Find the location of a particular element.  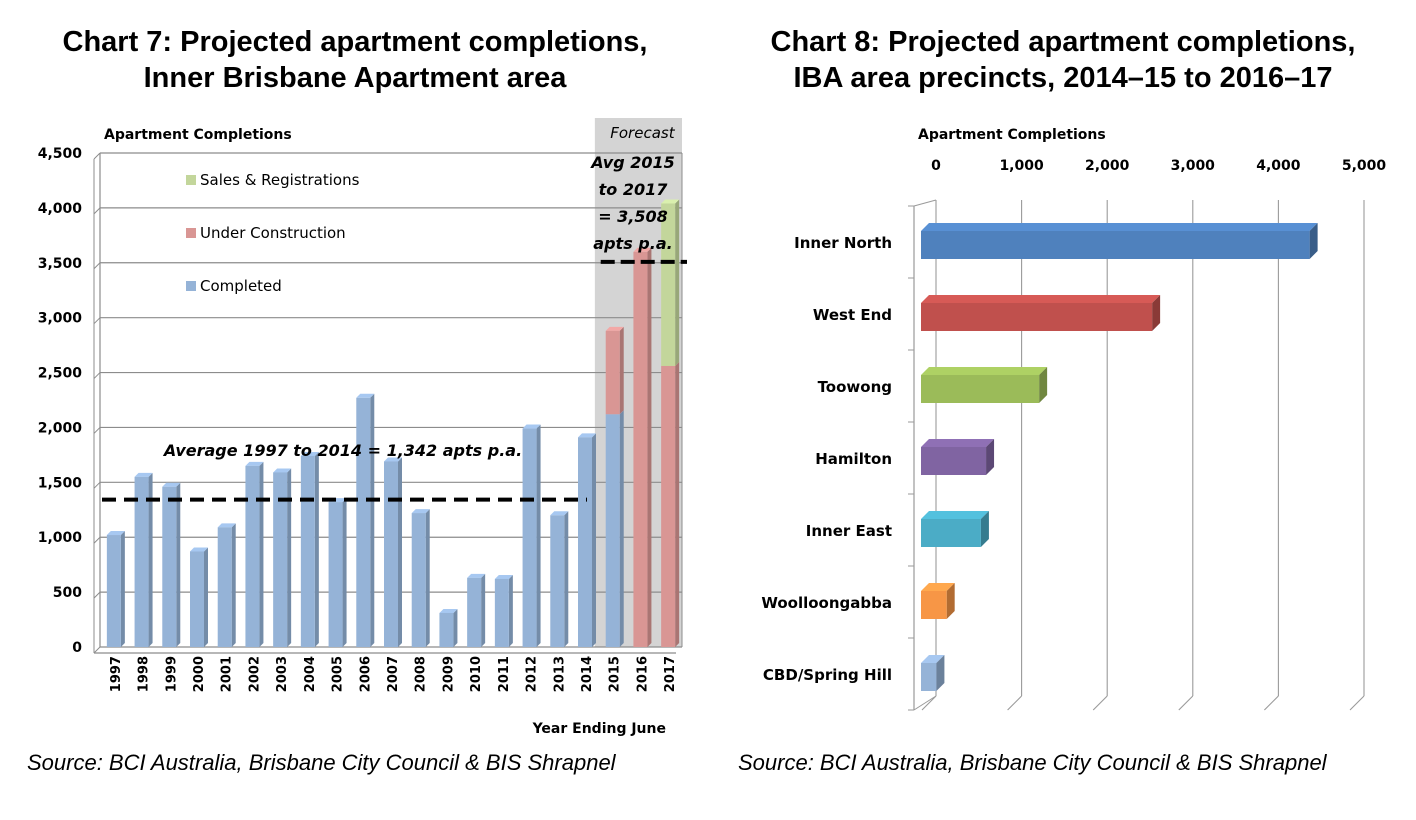

bar-2017-sales-registrations is located at coordinates (668, 284).